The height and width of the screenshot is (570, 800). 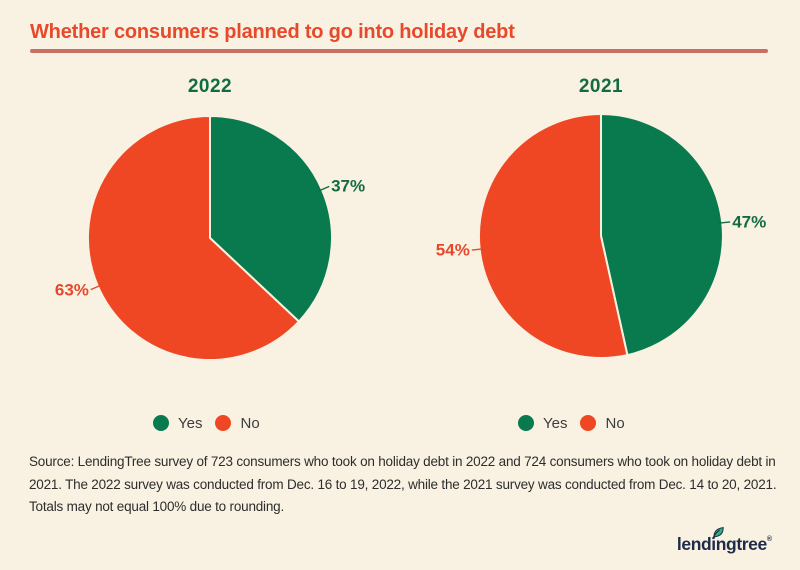 What do you see at coordinates (206, 423) in the screenshot?
I see `legend-2022: Yes No` at bounding box center [206, 423].